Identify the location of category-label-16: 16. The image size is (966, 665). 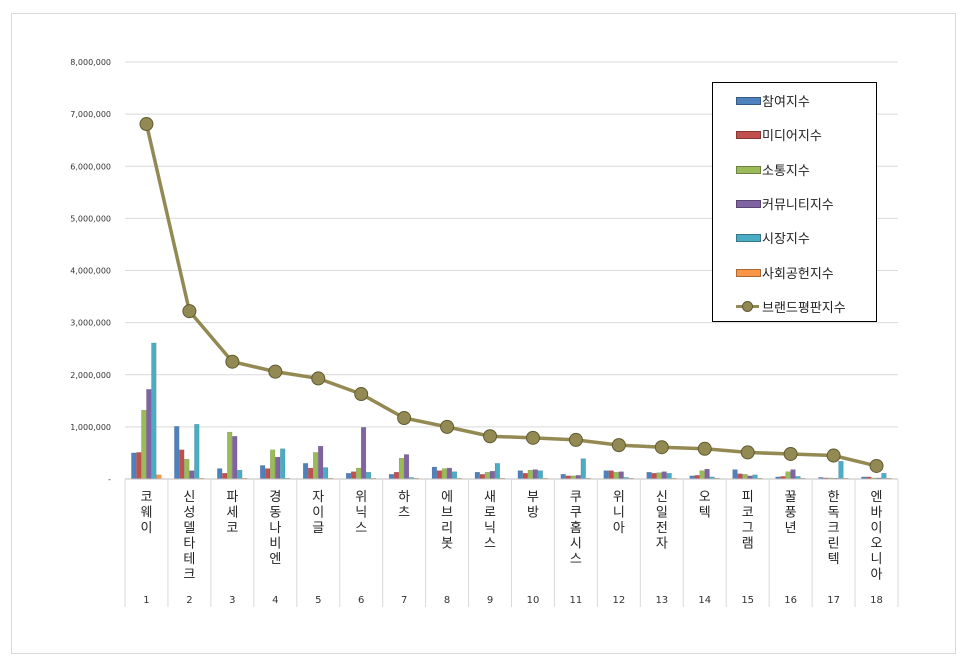
(790, 600).